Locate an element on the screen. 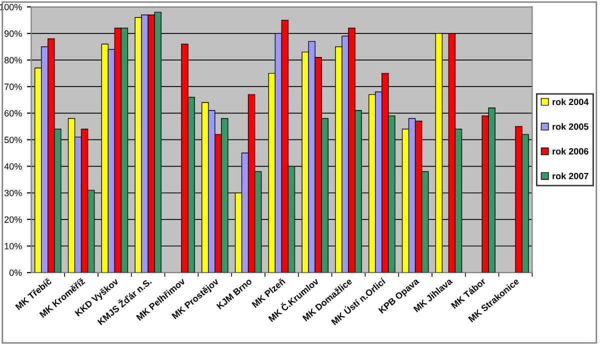  legend-label: rok 2007 is located at coordinates (570, 176).